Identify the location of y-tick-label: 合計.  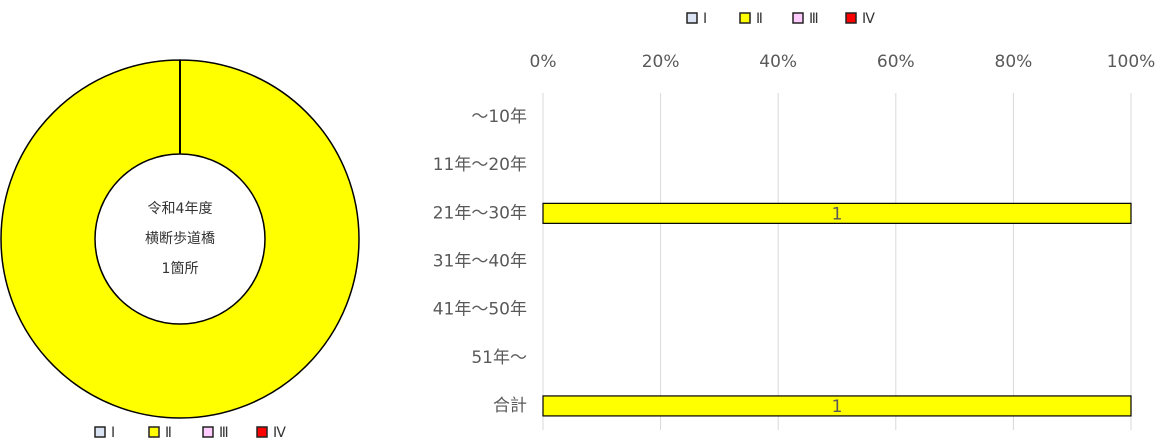
(510, 406).